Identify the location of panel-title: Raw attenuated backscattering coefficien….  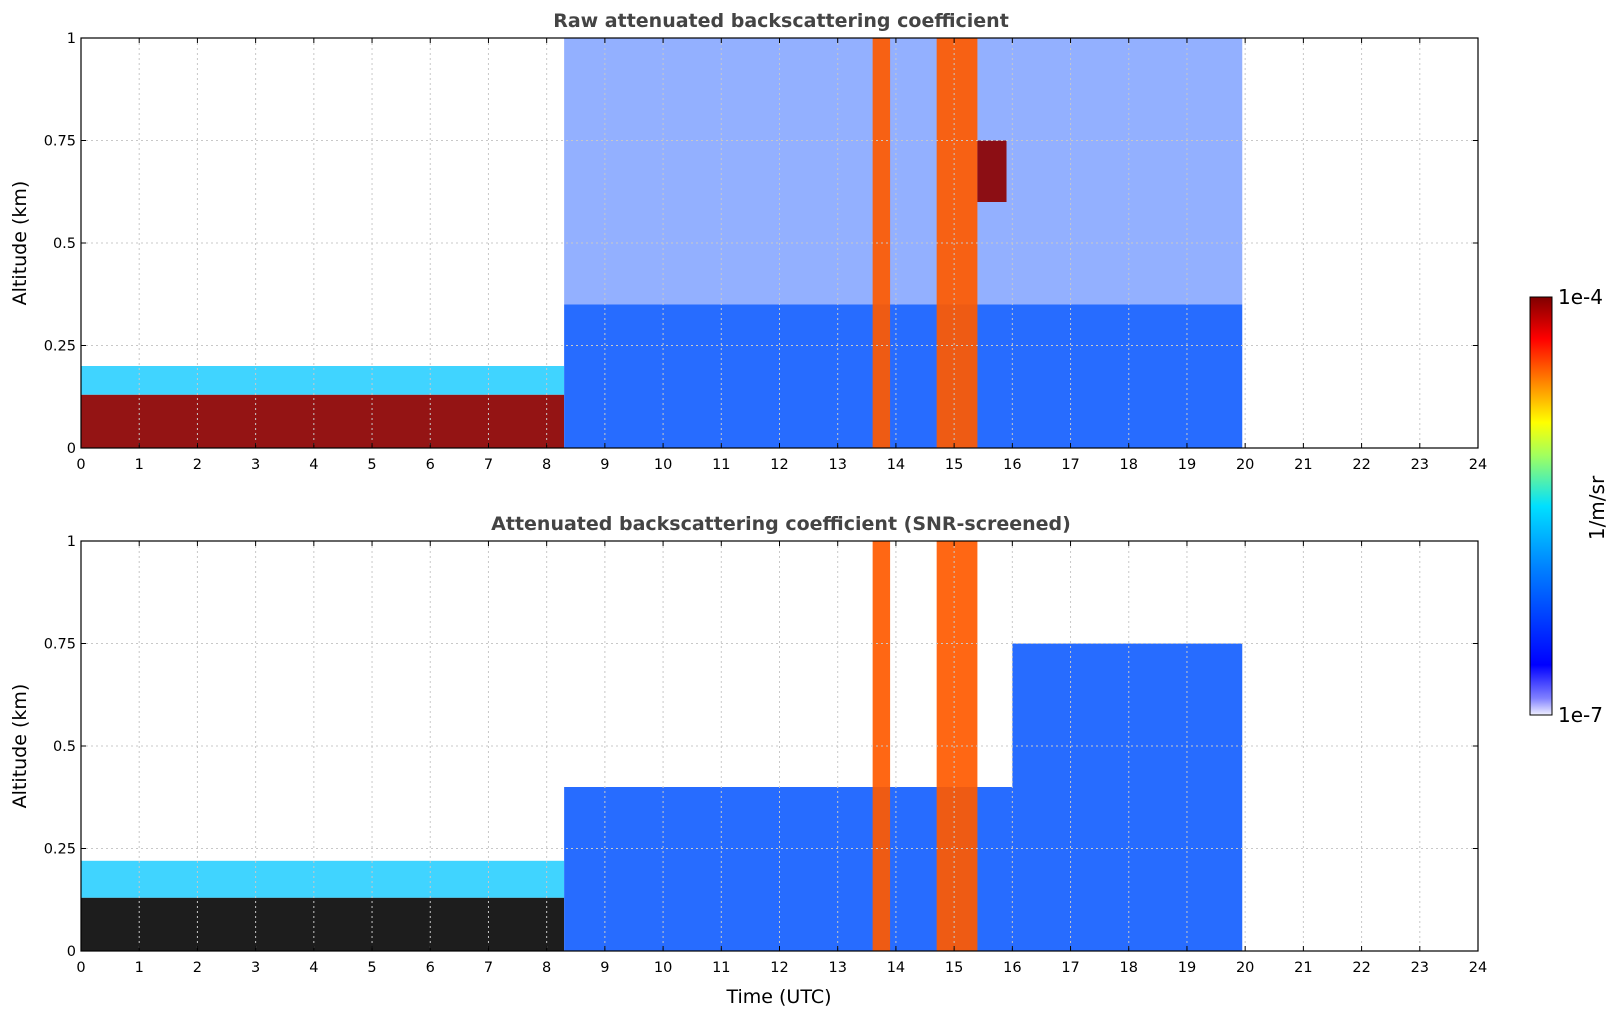
(781, 21).